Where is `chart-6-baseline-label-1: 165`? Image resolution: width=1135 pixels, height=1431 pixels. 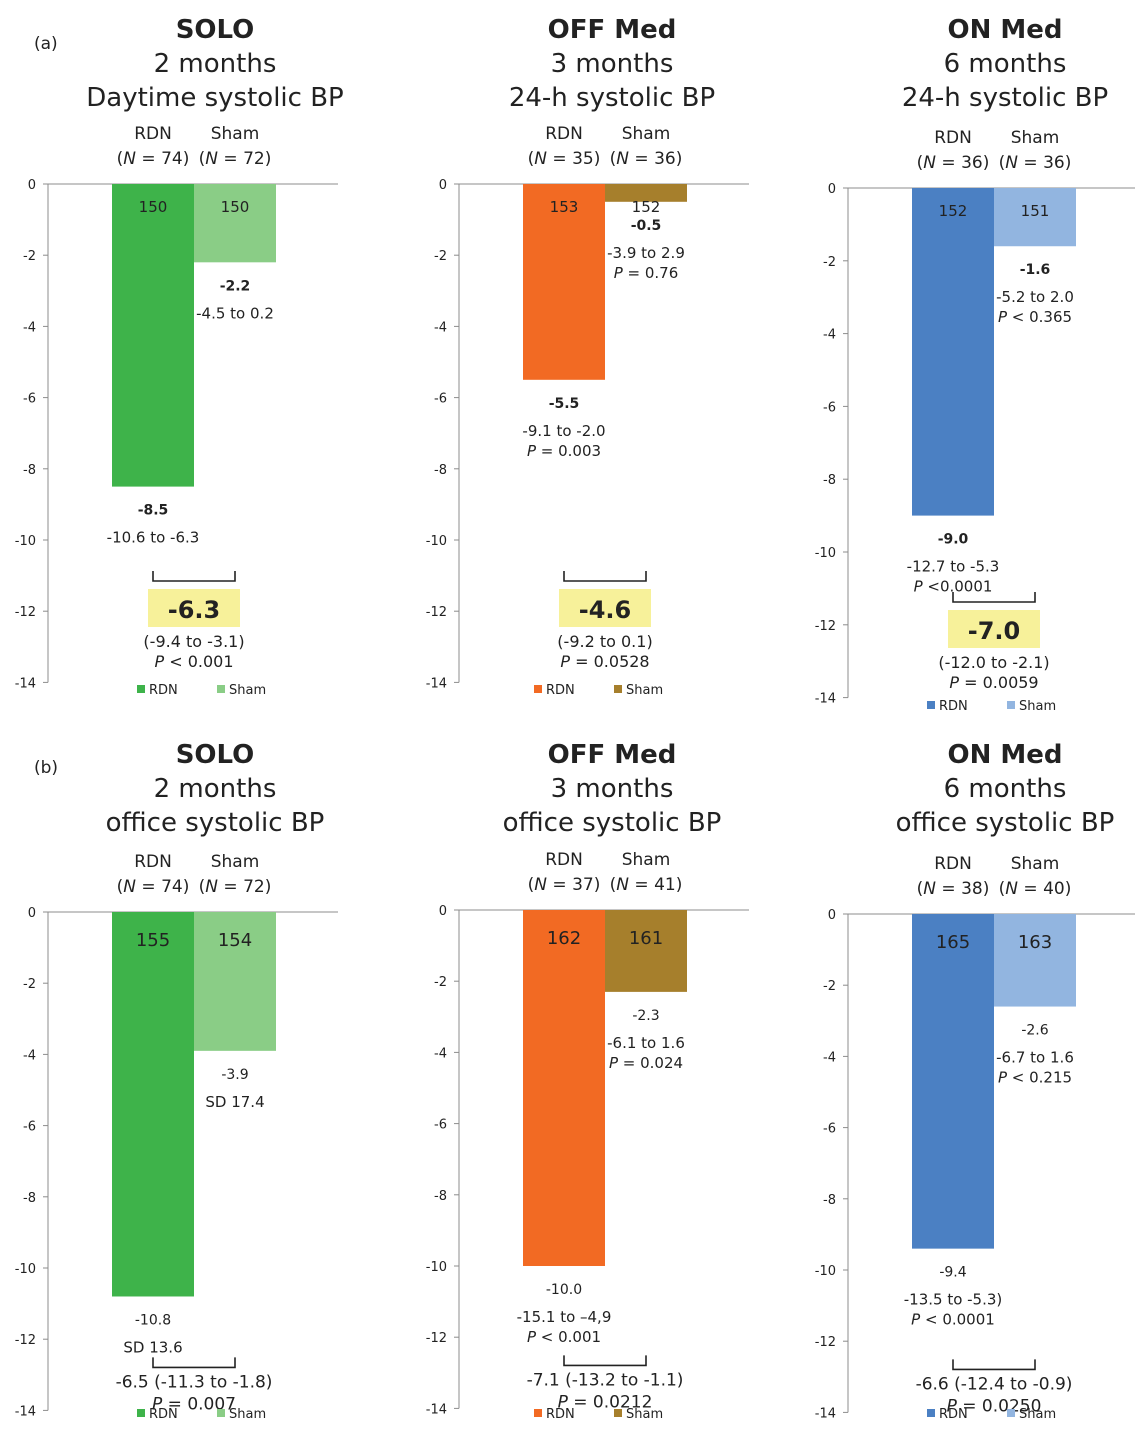 chart-6-baseline-label-1: 165 is located at coordinates (953, 942).